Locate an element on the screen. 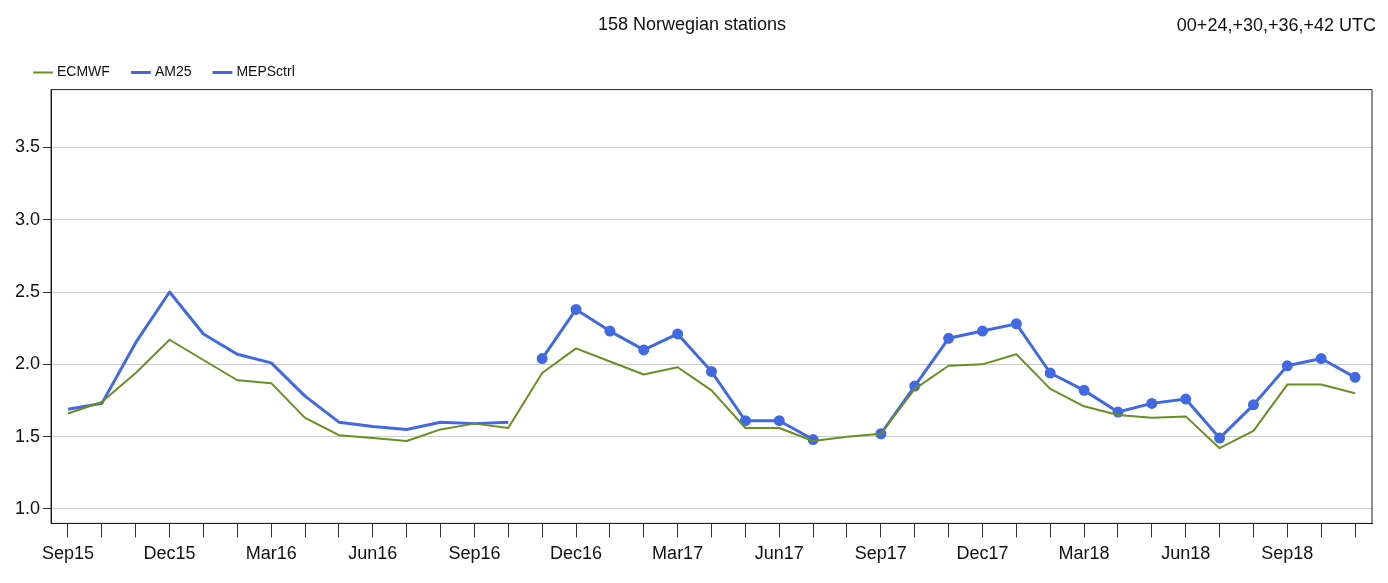 The height and width of the screenshot is (583, 1388). x-tick-label: Dec17 is located at coordinates (982, 553).